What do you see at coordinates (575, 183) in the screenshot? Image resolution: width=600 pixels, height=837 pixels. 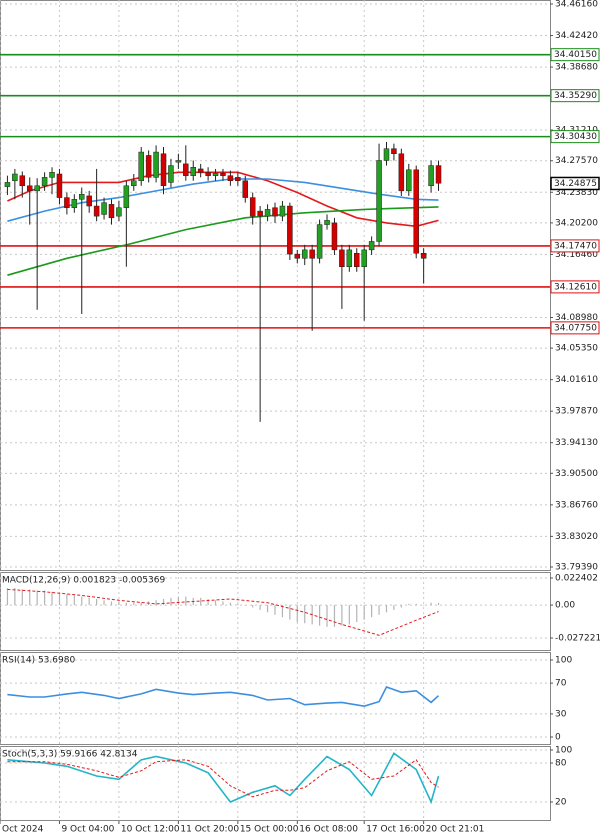 I see `last-price-box` at bounding box center [575, 183].